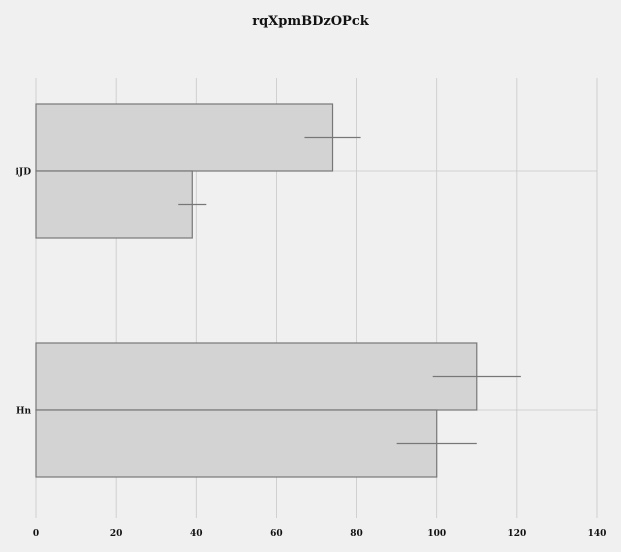 The height and width of the screenshot is (552, 621). Describe the element at coordinates (36, 534) in the screenshot. I see `x-tick-label-0: 0` at that location.